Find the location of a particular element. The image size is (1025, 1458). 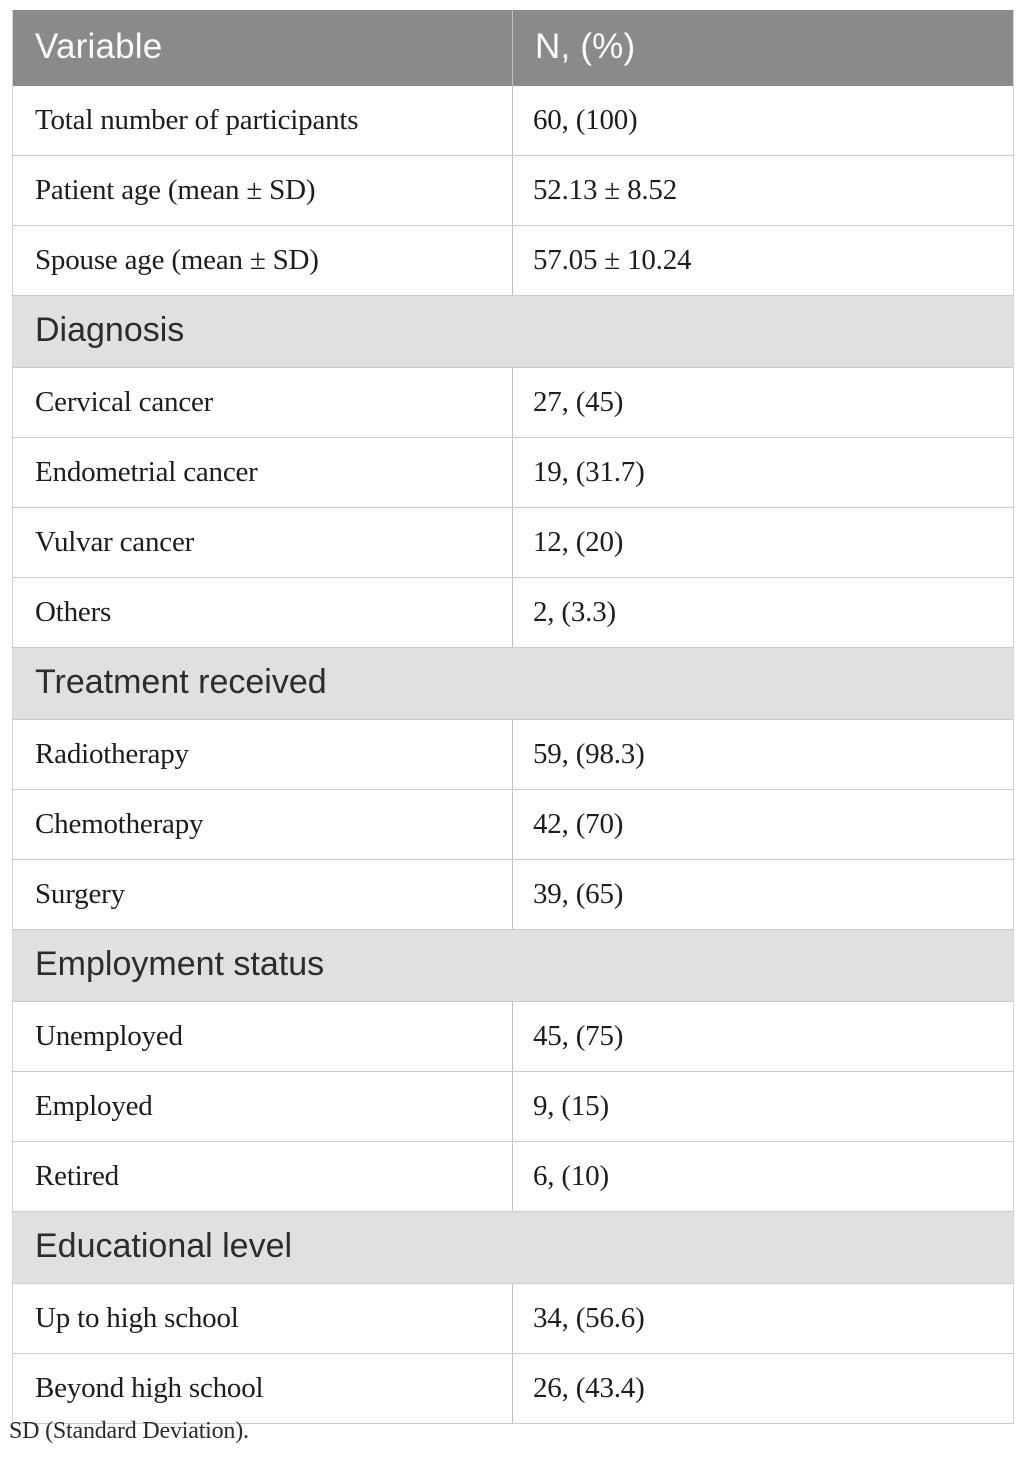

table-row: Employed 9, (15) is located at coordinates (513, 1106).